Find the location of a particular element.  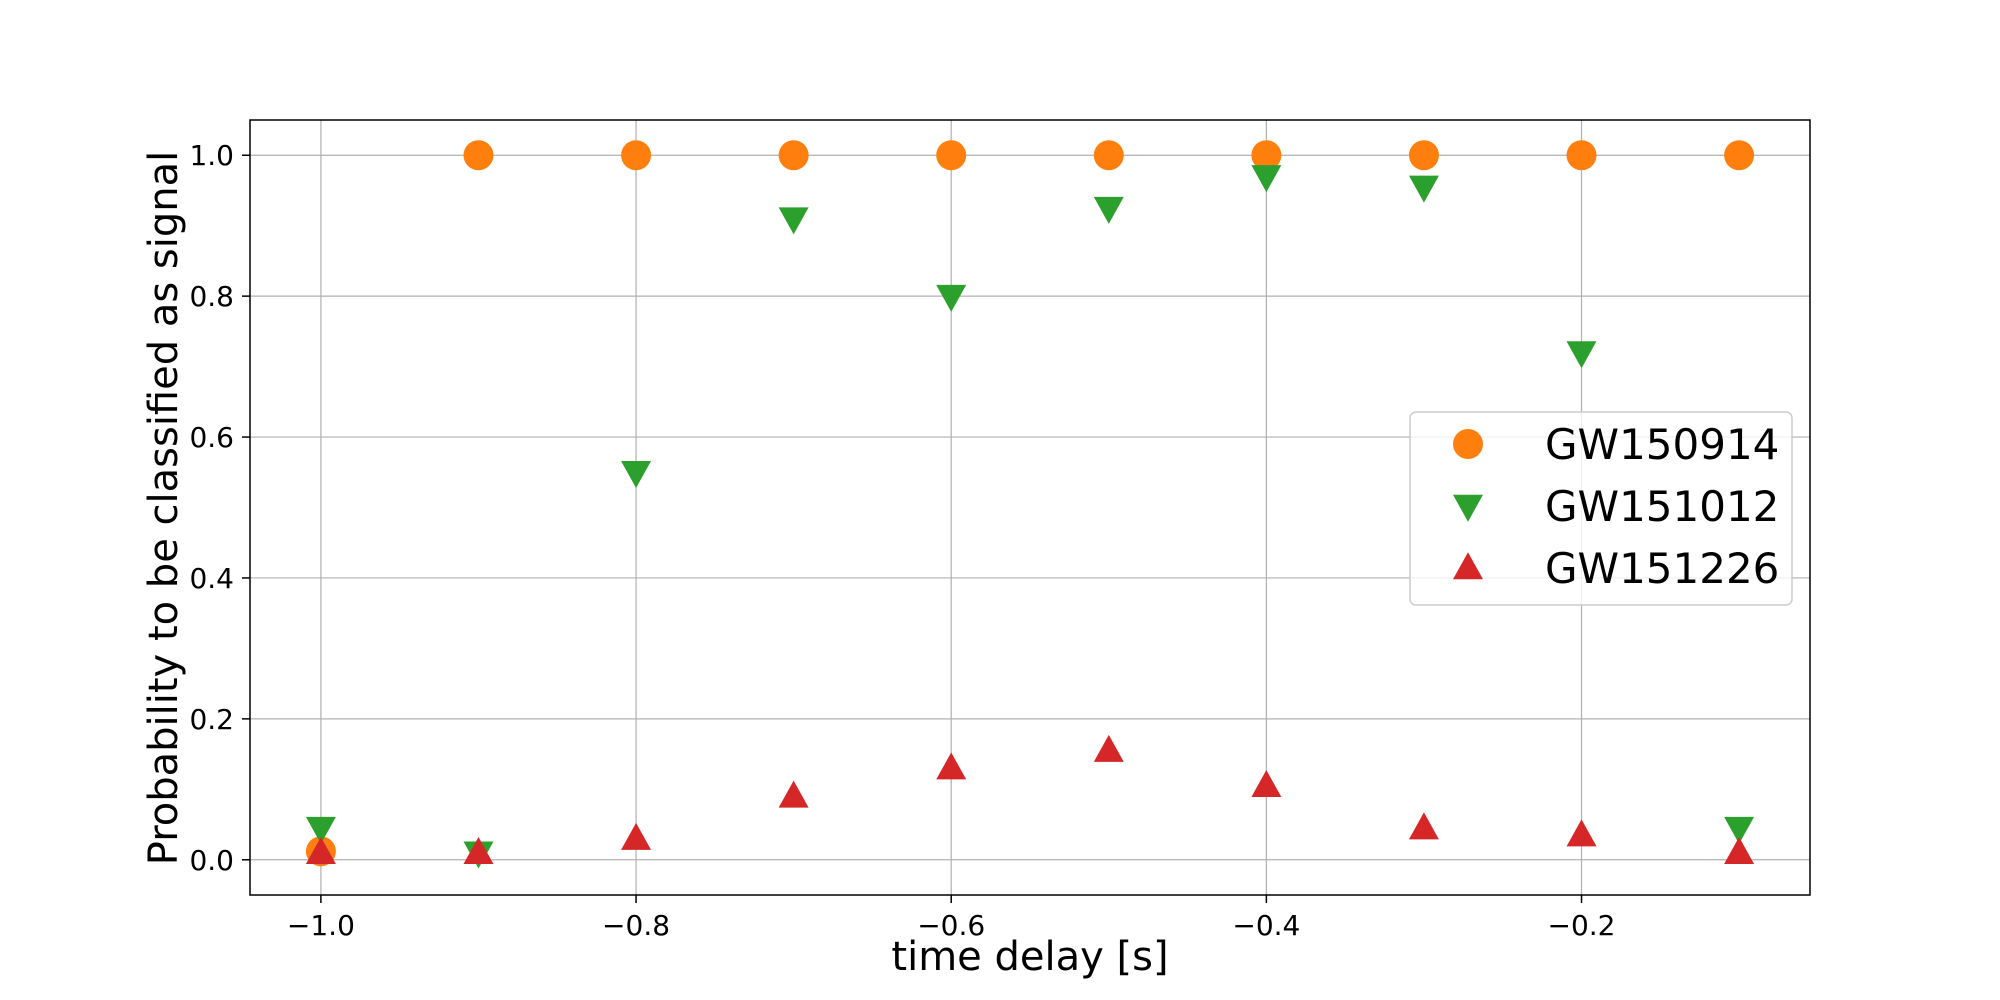

y-tick-label: 0.4 is located at coordinates (211, 578).